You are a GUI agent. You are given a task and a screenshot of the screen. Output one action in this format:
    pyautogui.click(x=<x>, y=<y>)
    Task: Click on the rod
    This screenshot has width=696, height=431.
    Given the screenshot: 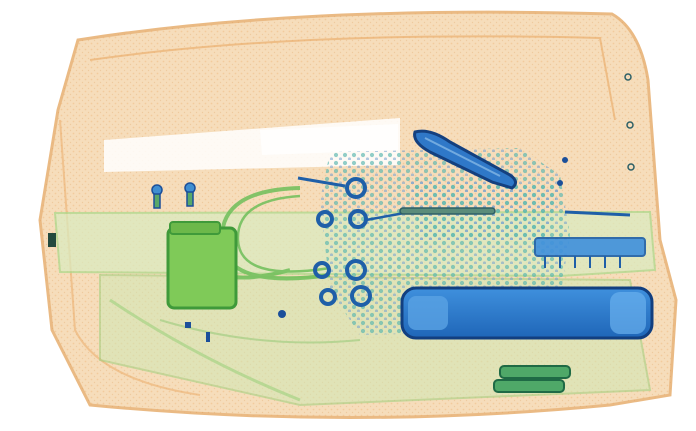 What is the action you would take?
    pyautogui.click(x=447, y=211)
    